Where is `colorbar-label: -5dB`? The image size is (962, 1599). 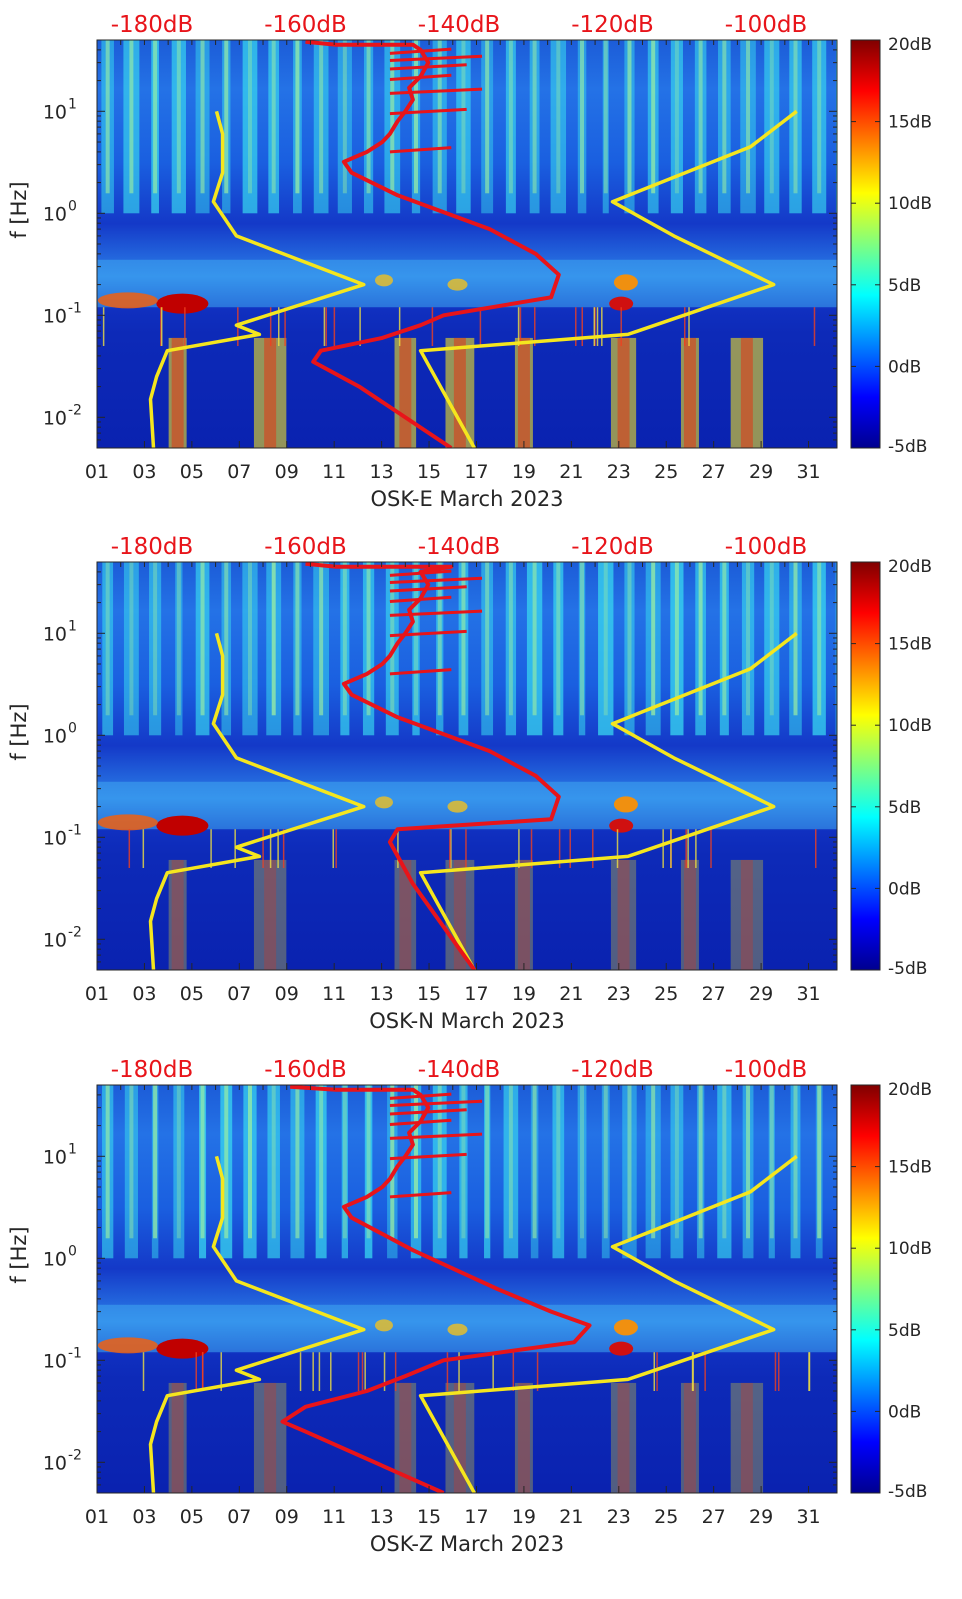 colorbar-label: -5dB is located at coordinates (907, 1492).